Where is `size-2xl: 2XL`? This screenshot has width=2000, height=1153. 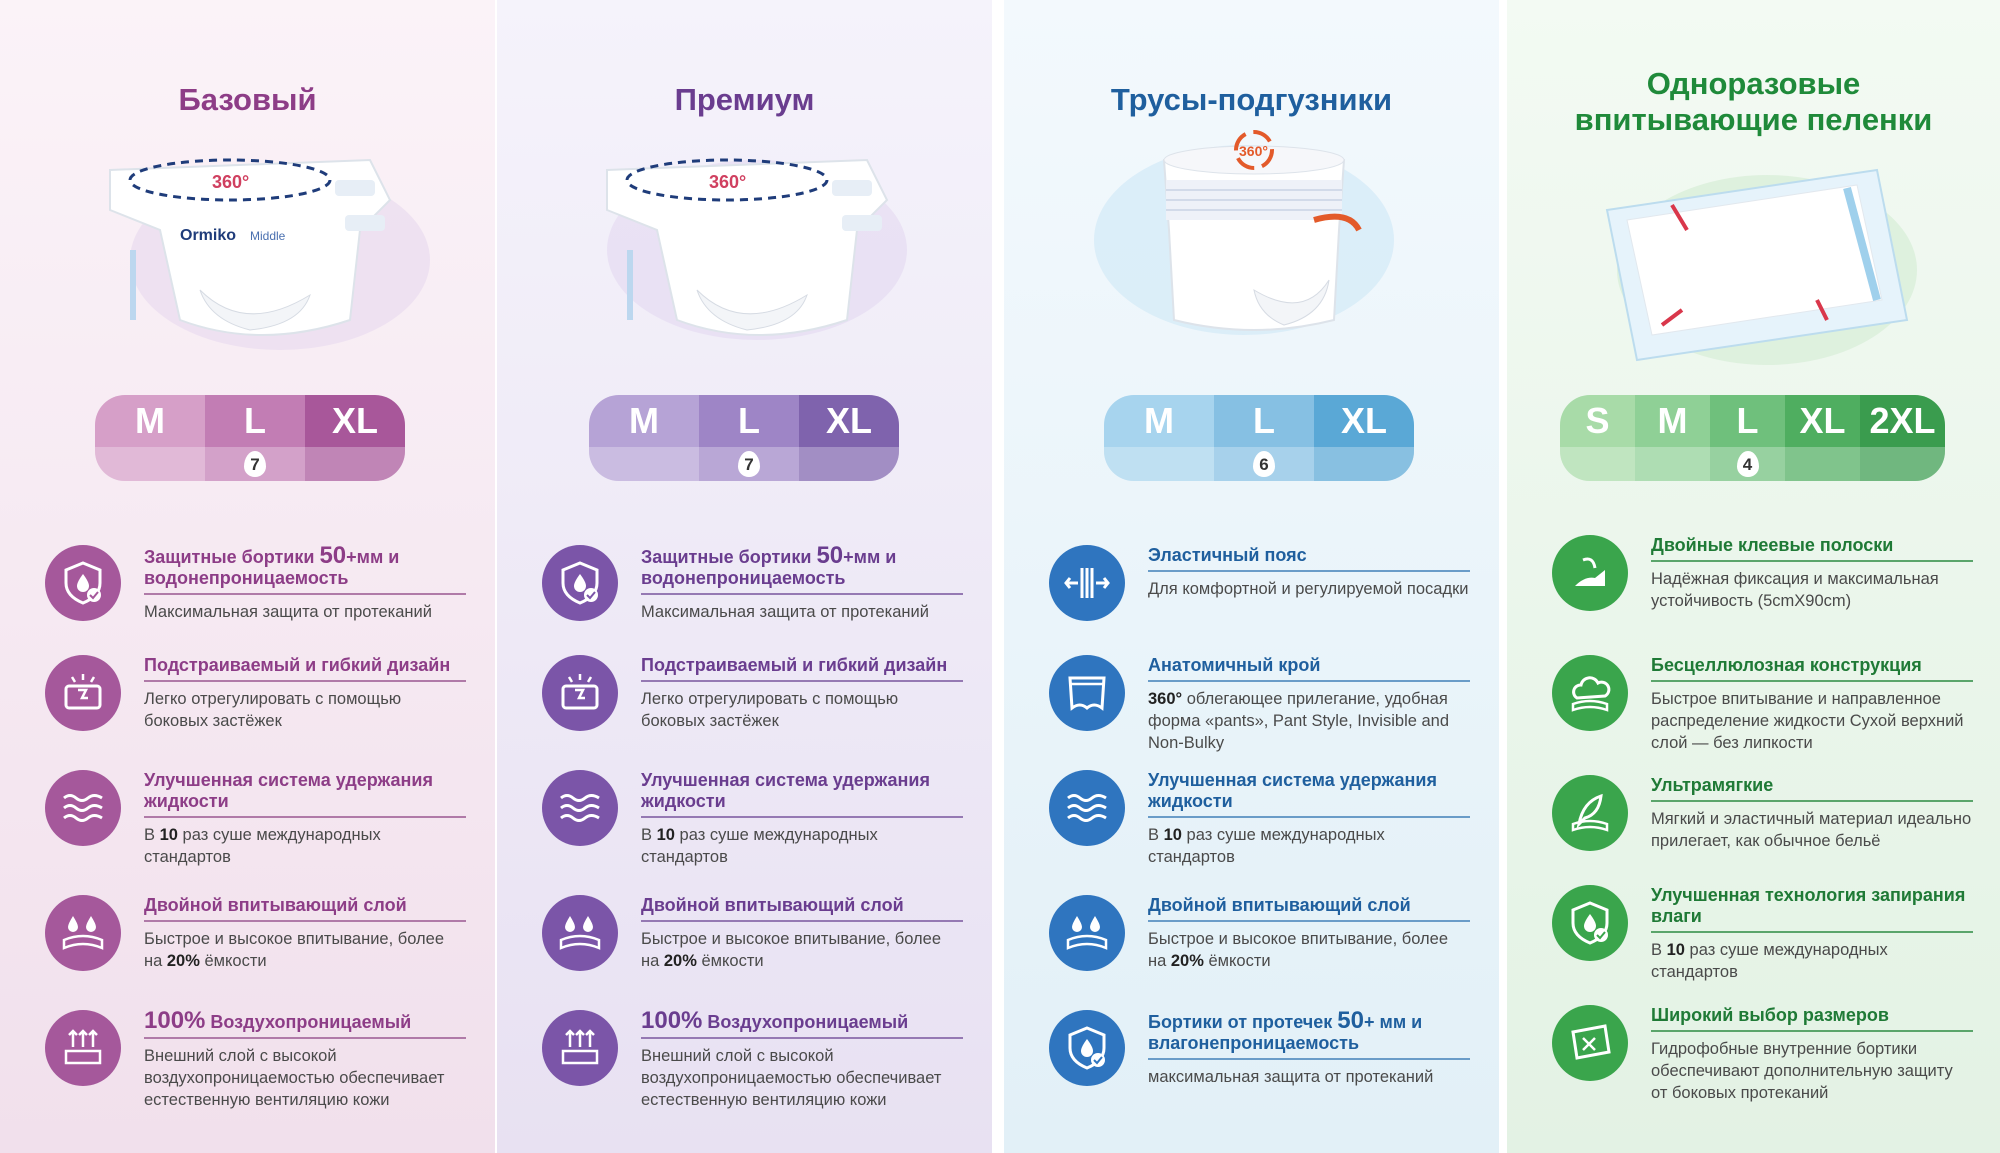
size-2xl: 2XL is located at coordinates (1902, 438).